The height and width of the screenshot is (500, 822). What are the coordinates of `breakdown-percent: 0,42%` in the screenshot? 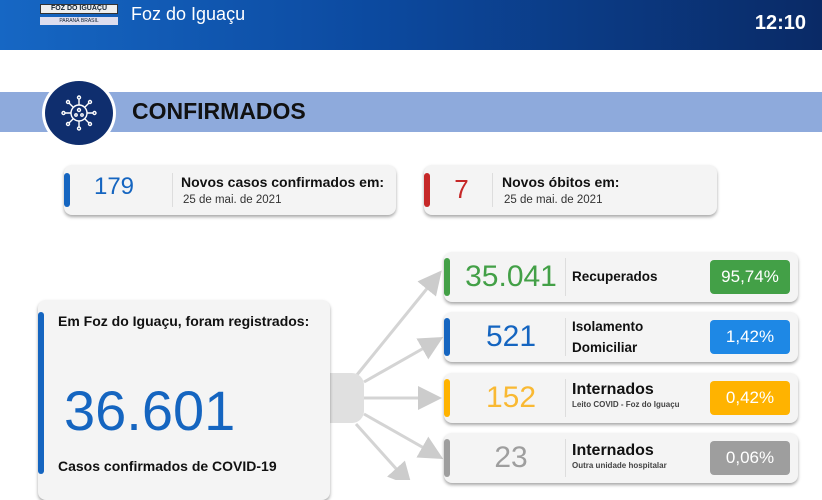 It's located at (750, 398).